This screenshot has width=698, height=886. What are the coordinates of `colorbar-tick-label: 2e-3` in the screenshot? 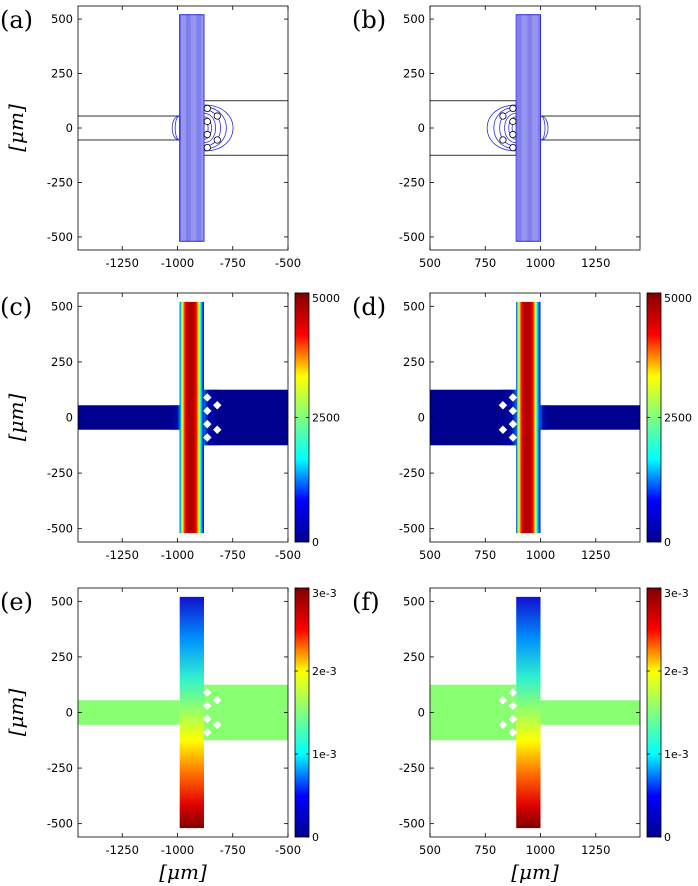 It's located at (324, 671).